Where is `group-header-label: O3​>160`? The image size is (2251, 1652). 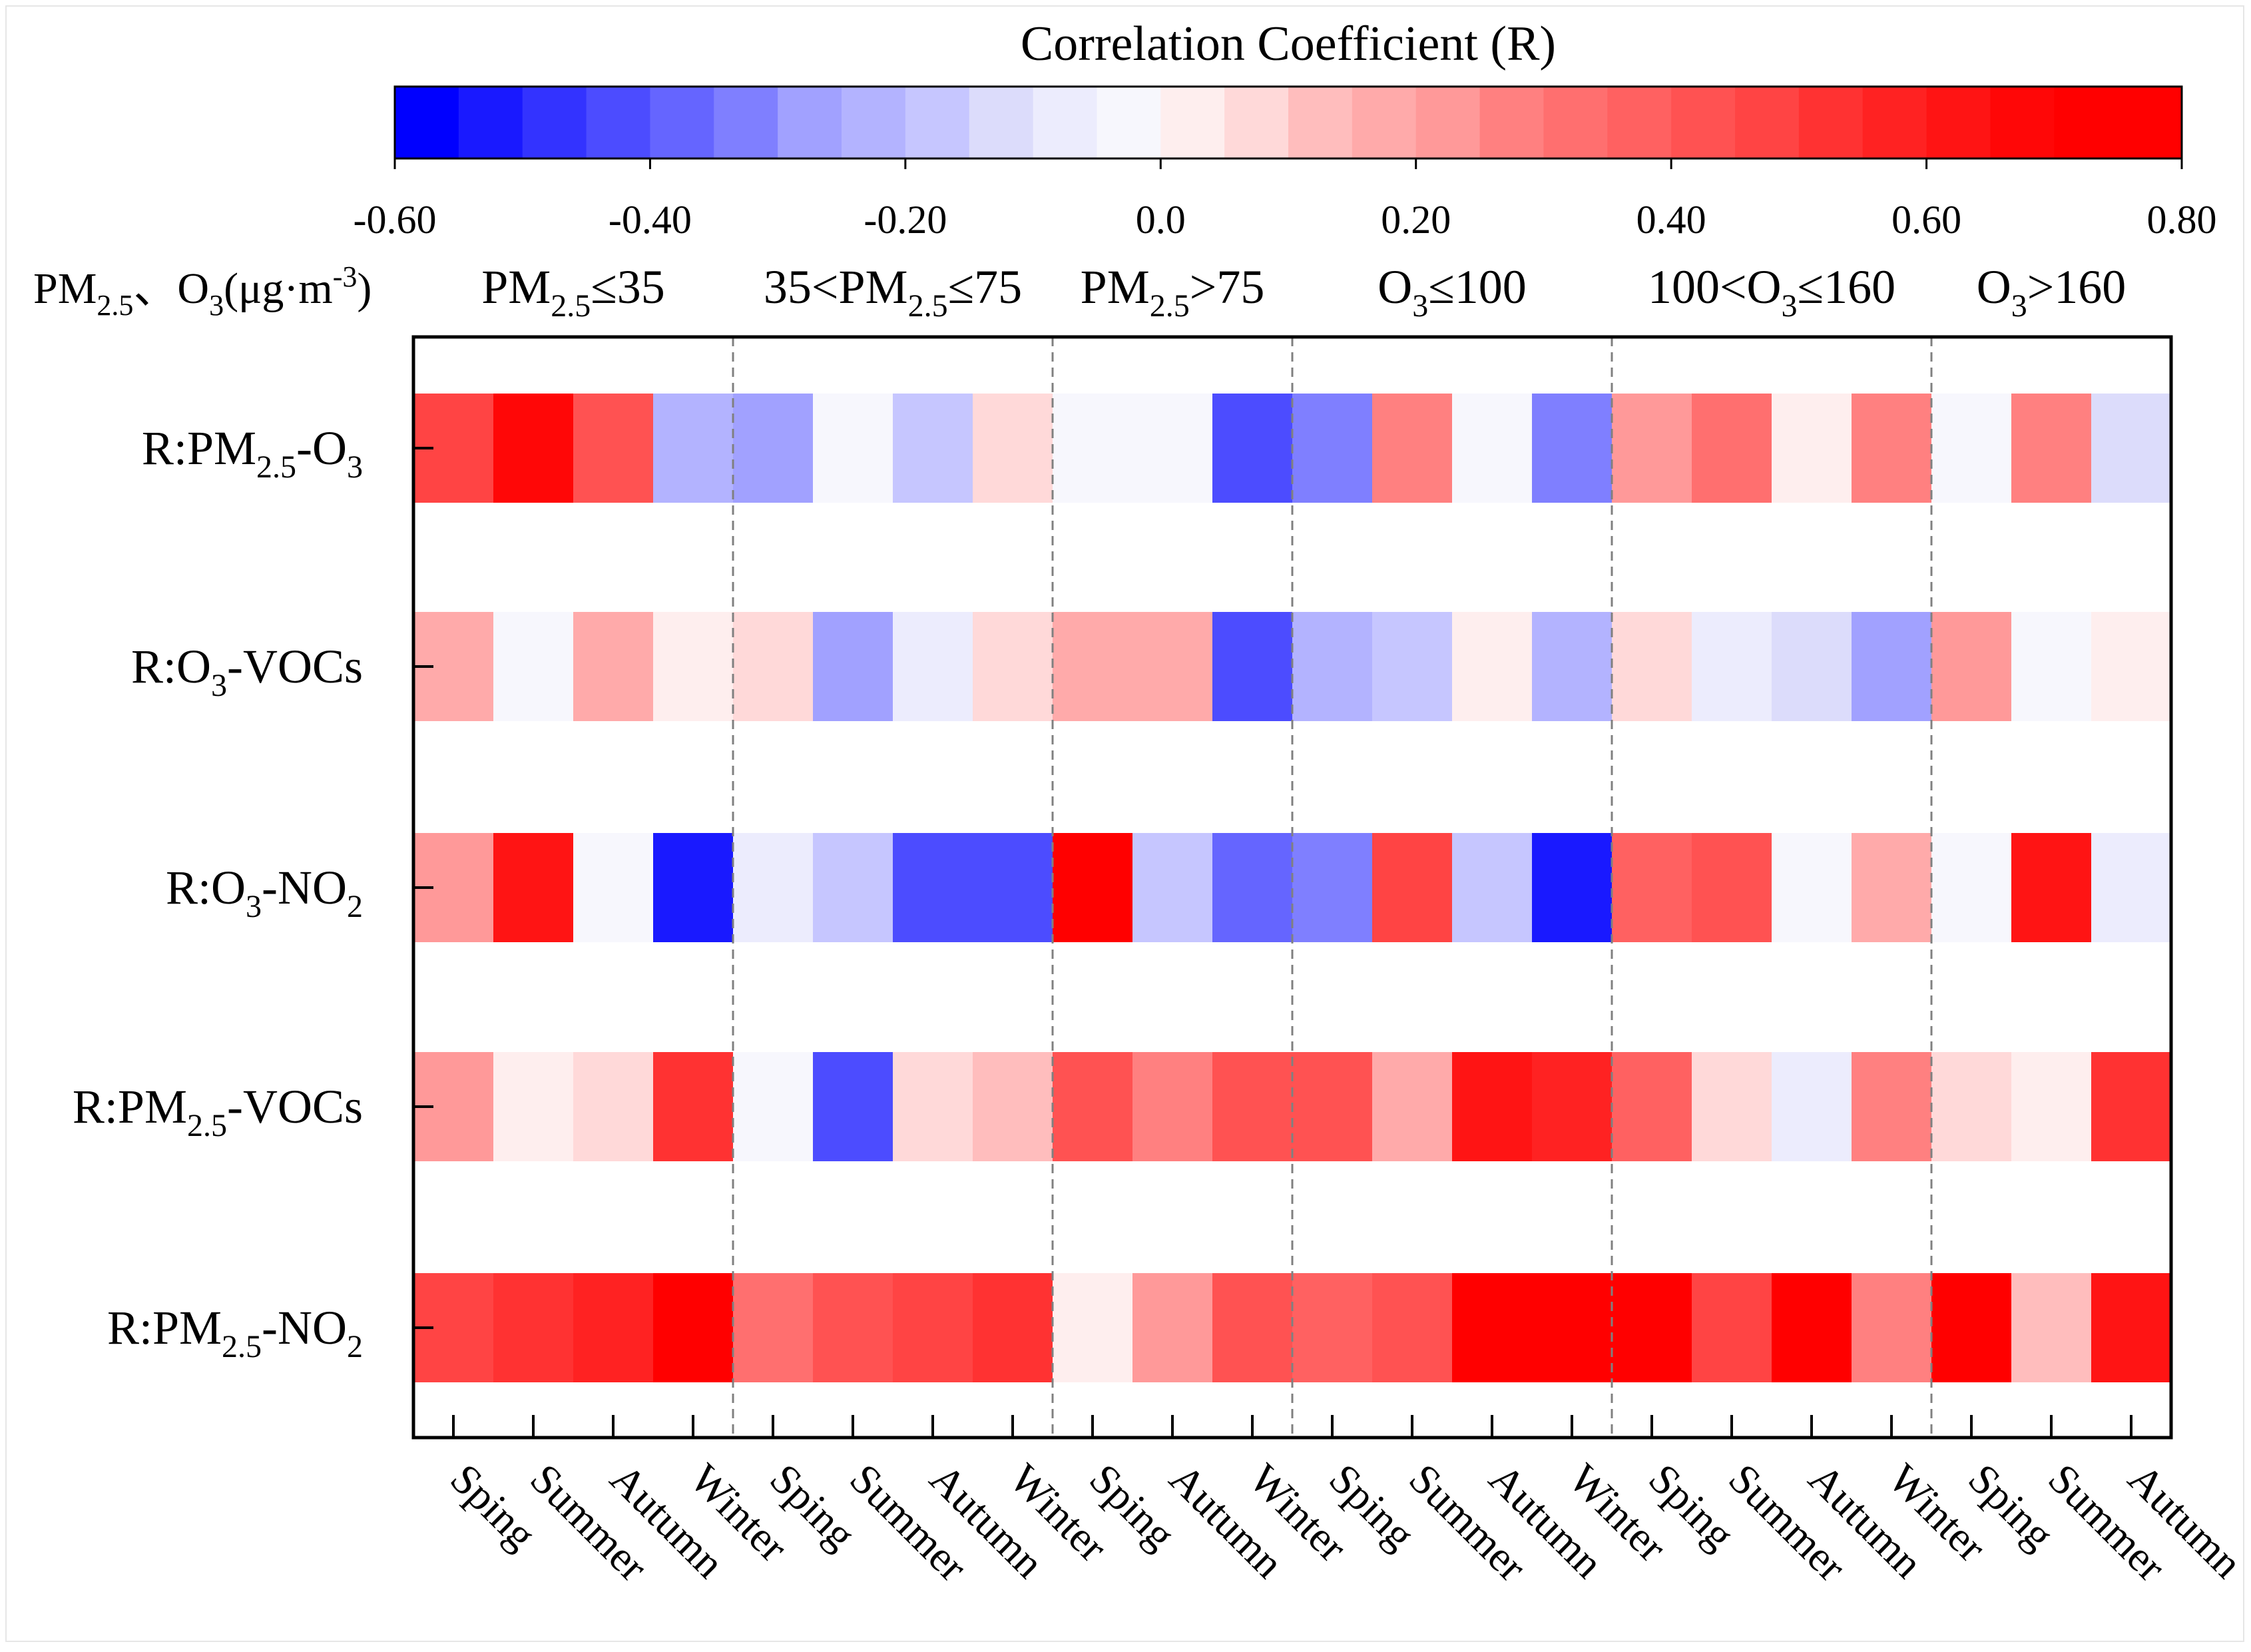 group-header-label: O3​>160 is located at coordinates (2051, 292).